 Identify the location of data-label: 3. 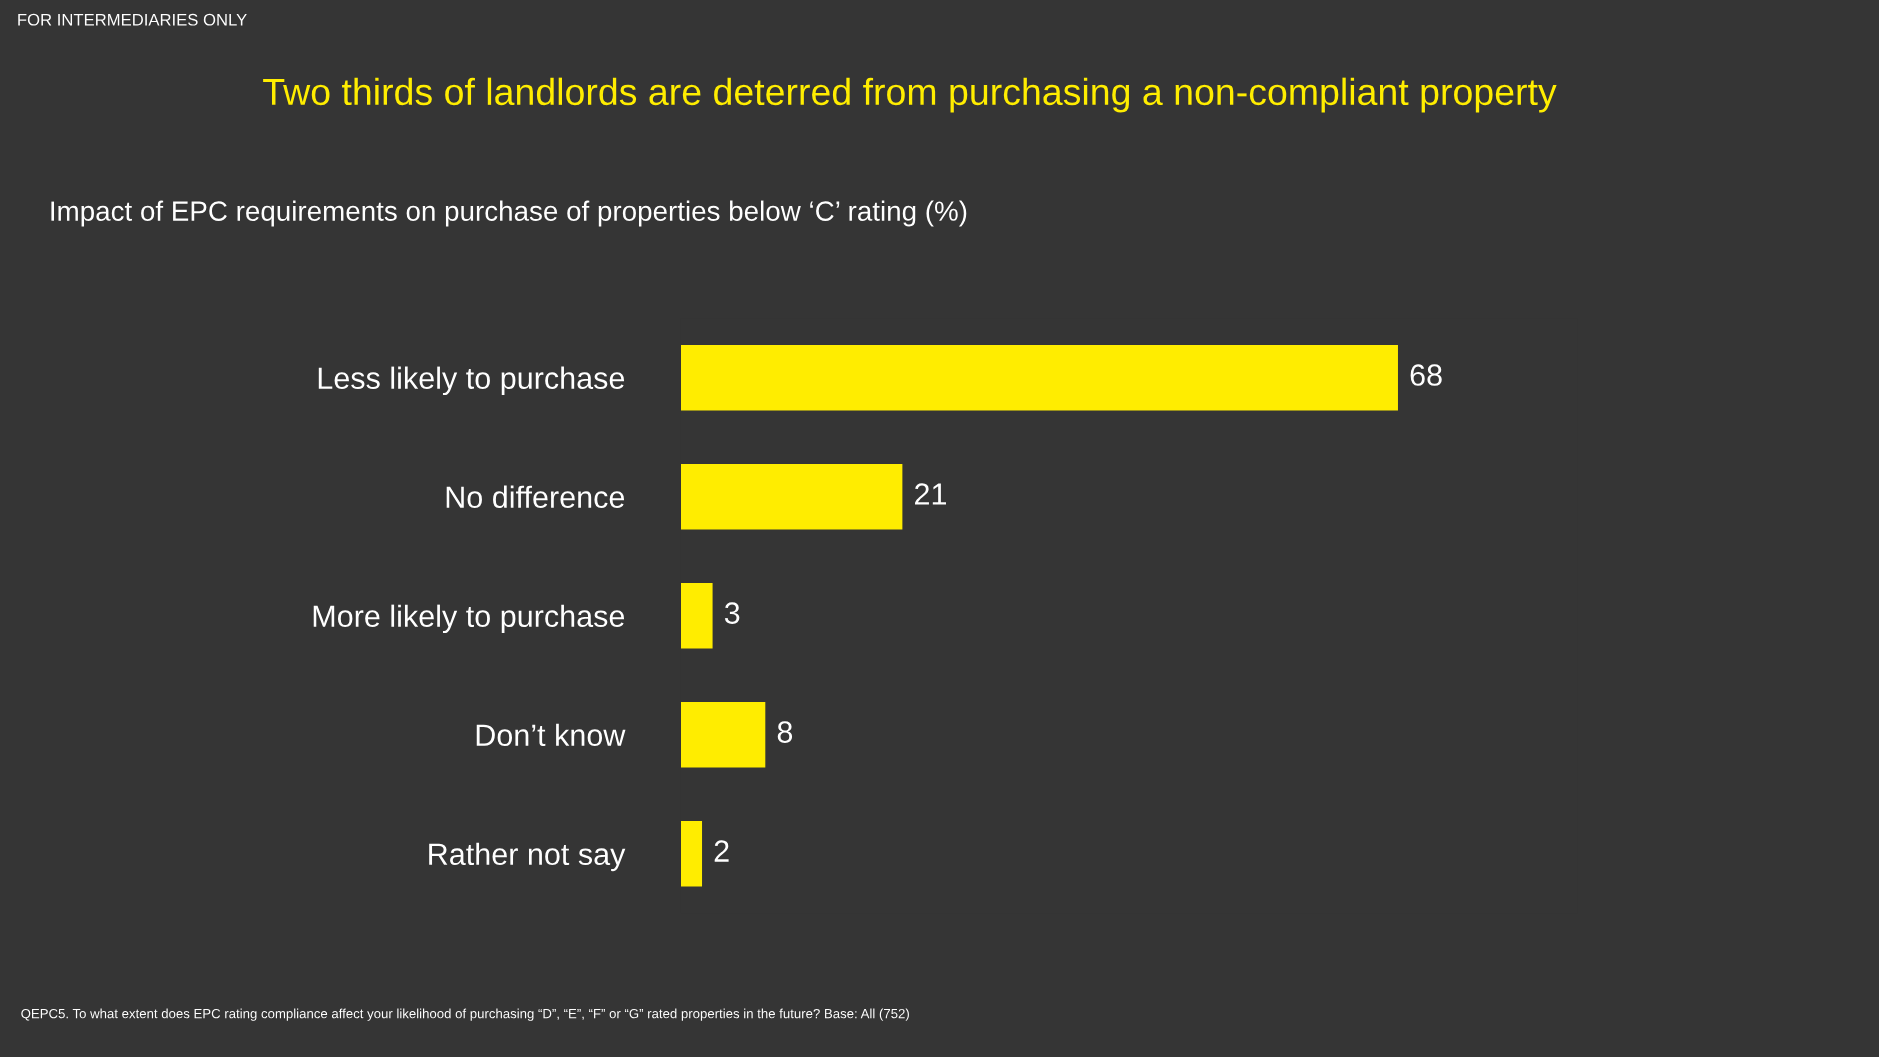
(732, 613).